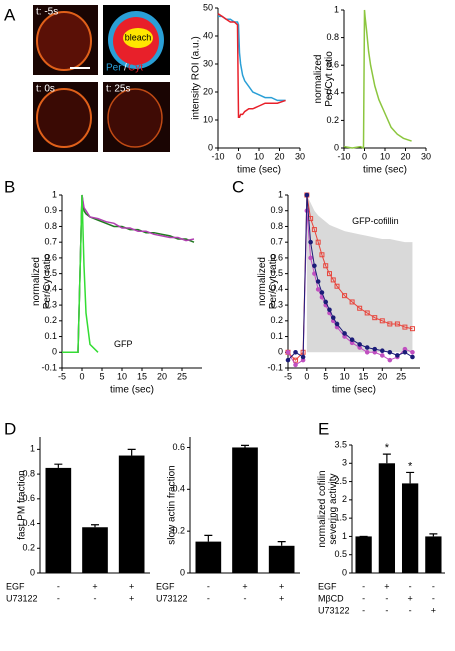 Image resolution: width=455 pixels, height=651 pixels. What do you see at coordinates (50, 257) in the screenshot?
I see `y-tick-label: 0.6` at bounding box center [50, 257].